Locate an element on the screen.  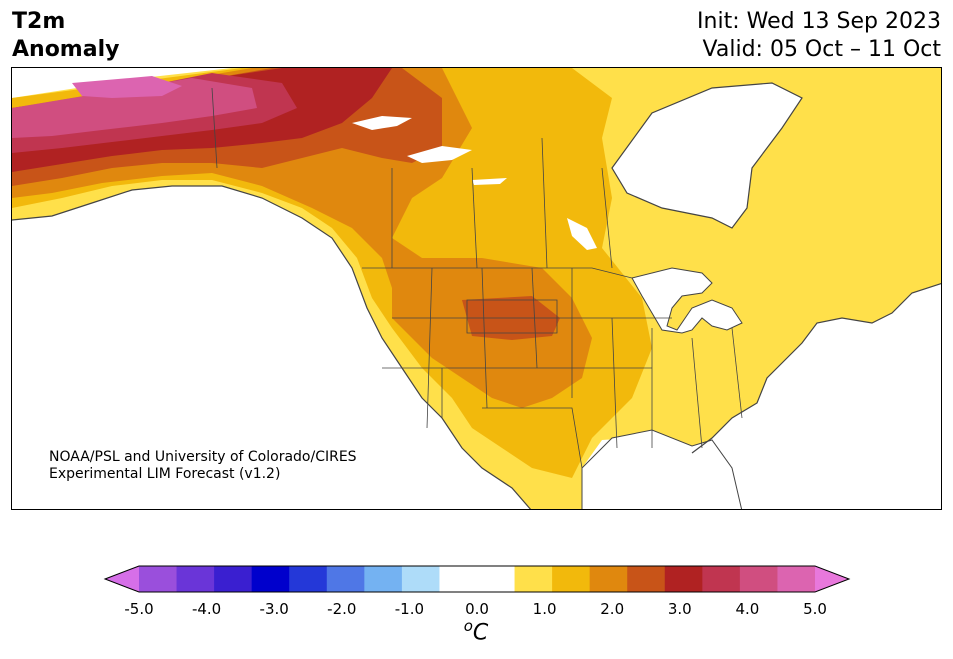
great-lakes is located at coordinates (687, 300).